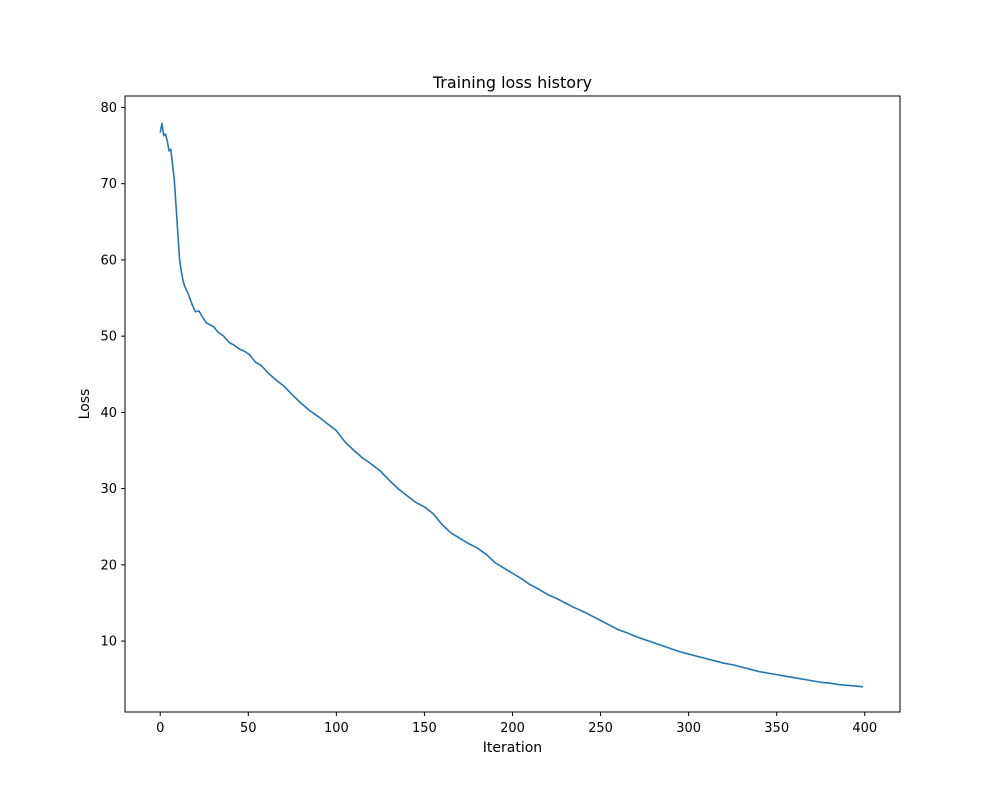 The image size is (1000, 800). What do you see at coordinates (248, 728) in the screenshot?
I see `x-tick-label: 50` at bounding box center [248, 728].